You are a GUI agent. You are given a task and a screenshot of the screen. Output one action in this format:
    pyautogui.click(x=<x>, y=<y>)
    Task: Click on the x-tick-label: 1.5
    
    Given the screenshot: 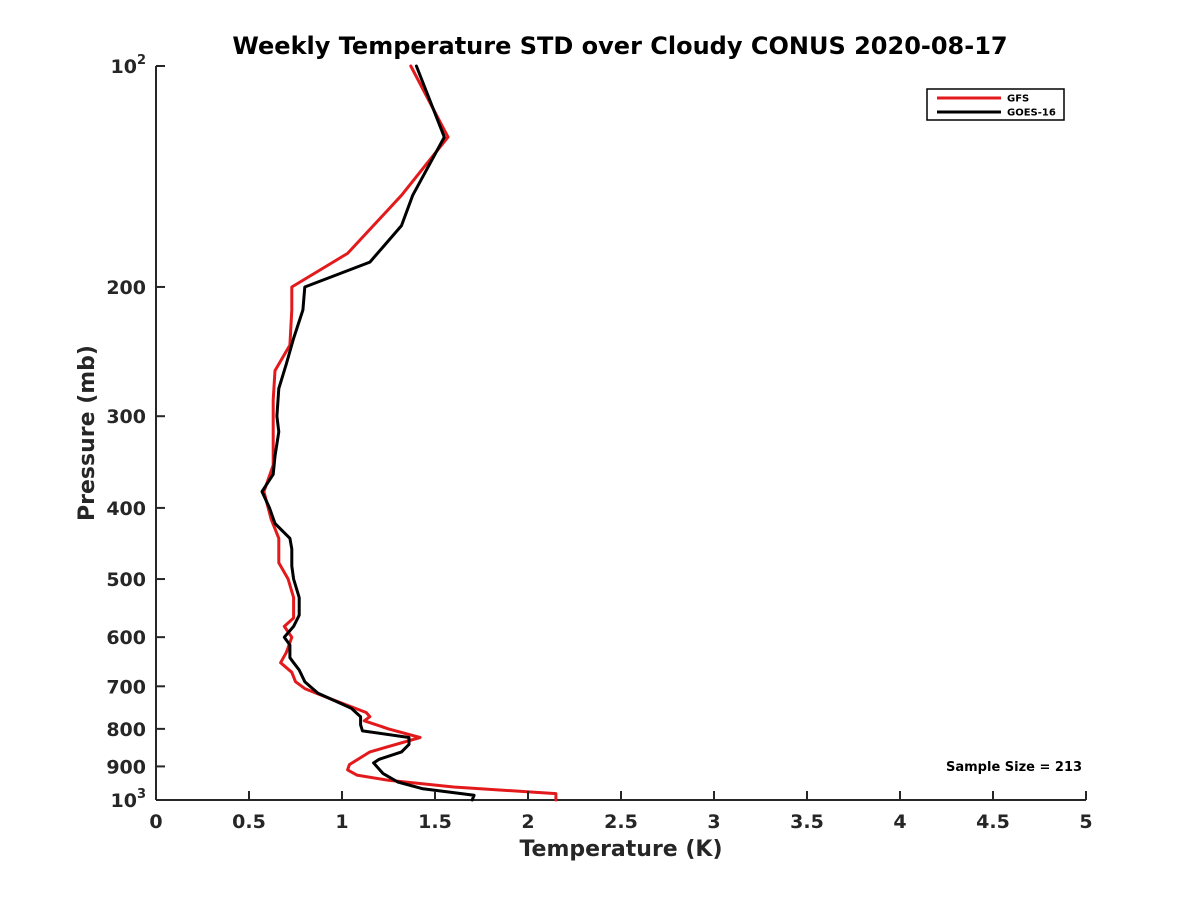 What is the action you would take?
    pyautogui.click(x=435, y=822)
    